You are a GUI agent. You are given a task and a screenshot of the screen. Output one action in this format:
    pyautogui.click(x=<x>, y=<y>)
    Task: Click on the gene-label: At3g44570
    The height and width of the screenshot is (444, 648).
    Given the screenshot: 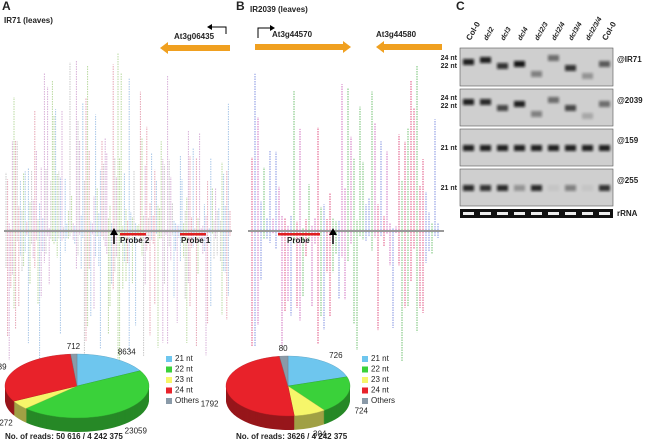 What is the action you would take?
    pyautogui.click(x=292, y=34)
    